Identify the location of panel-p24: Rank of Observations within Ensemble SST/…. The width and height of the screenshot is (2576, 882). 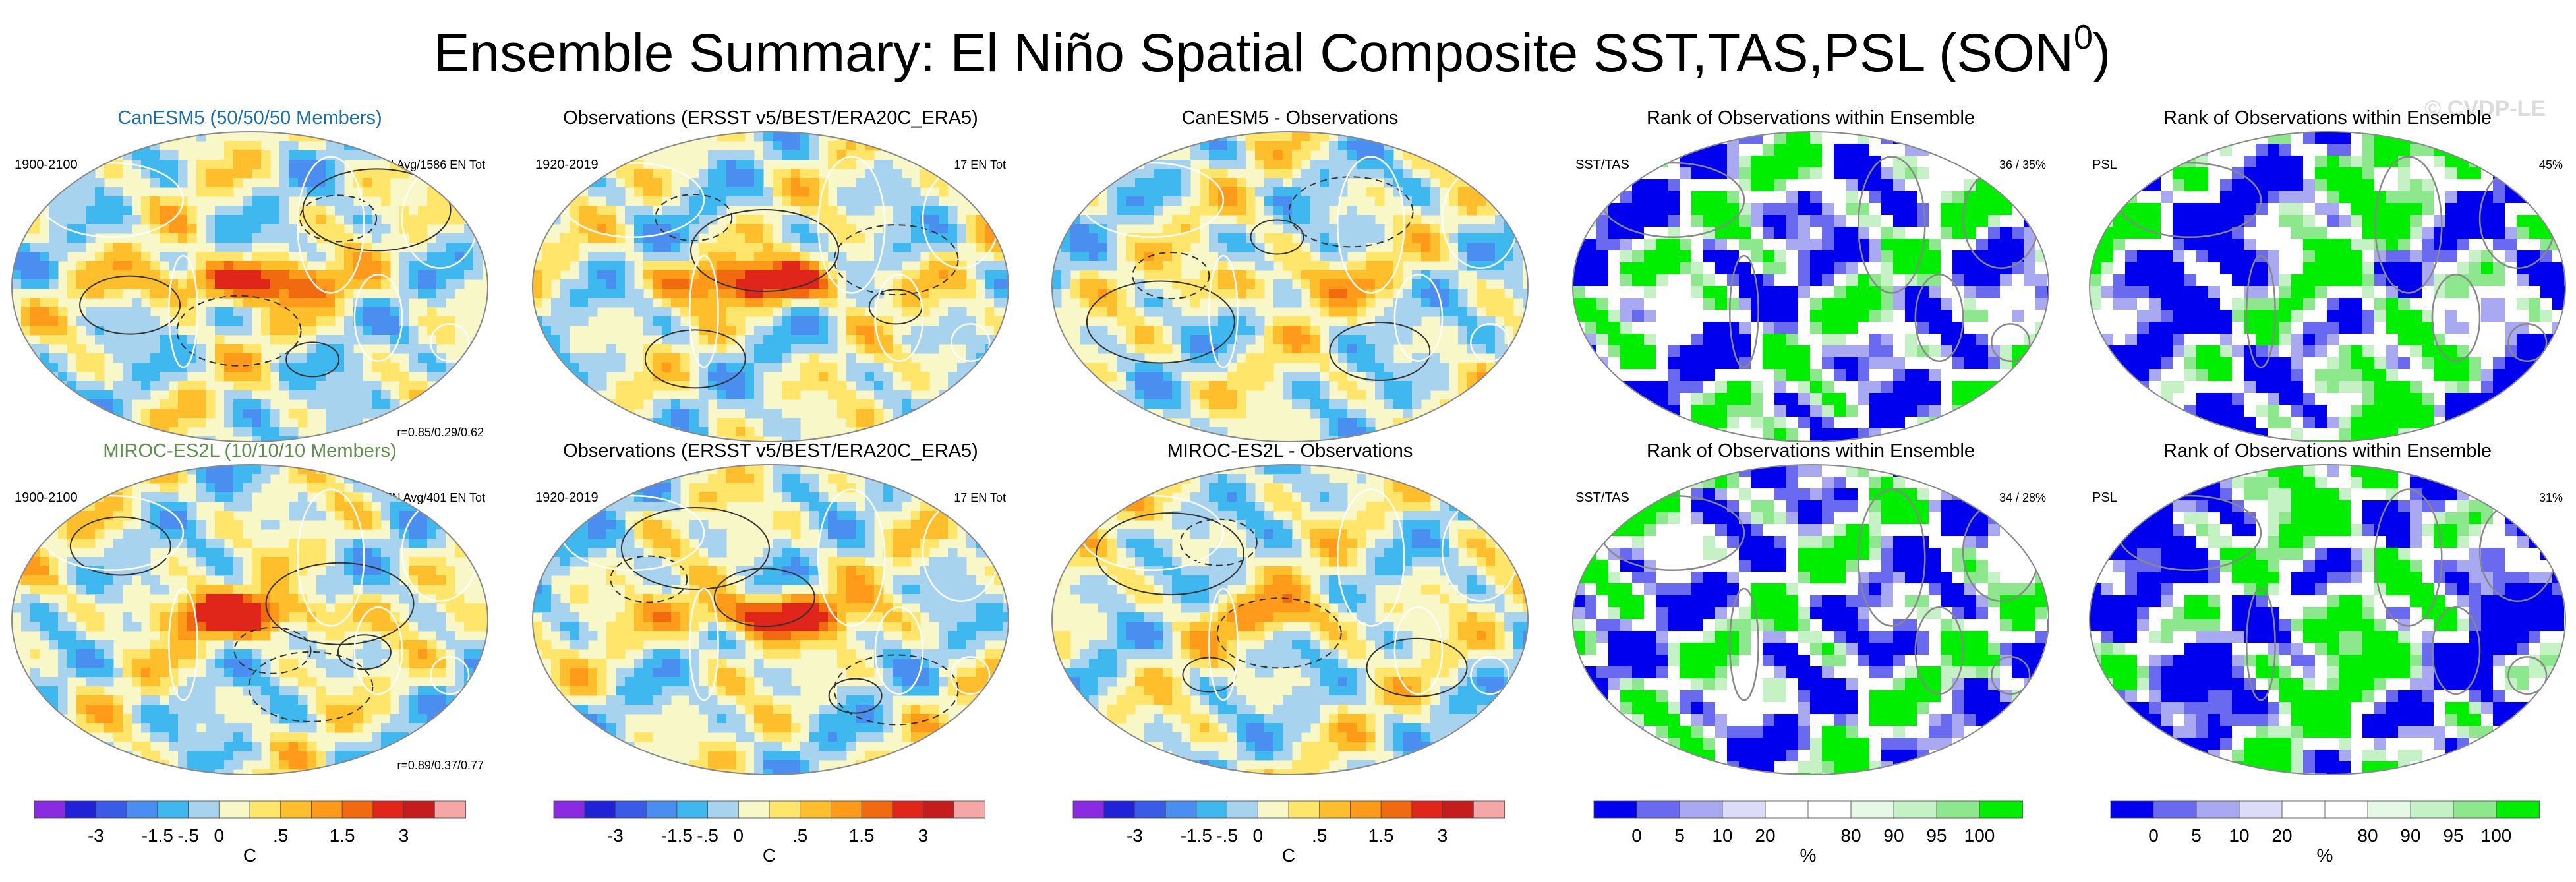
(1811, 607).